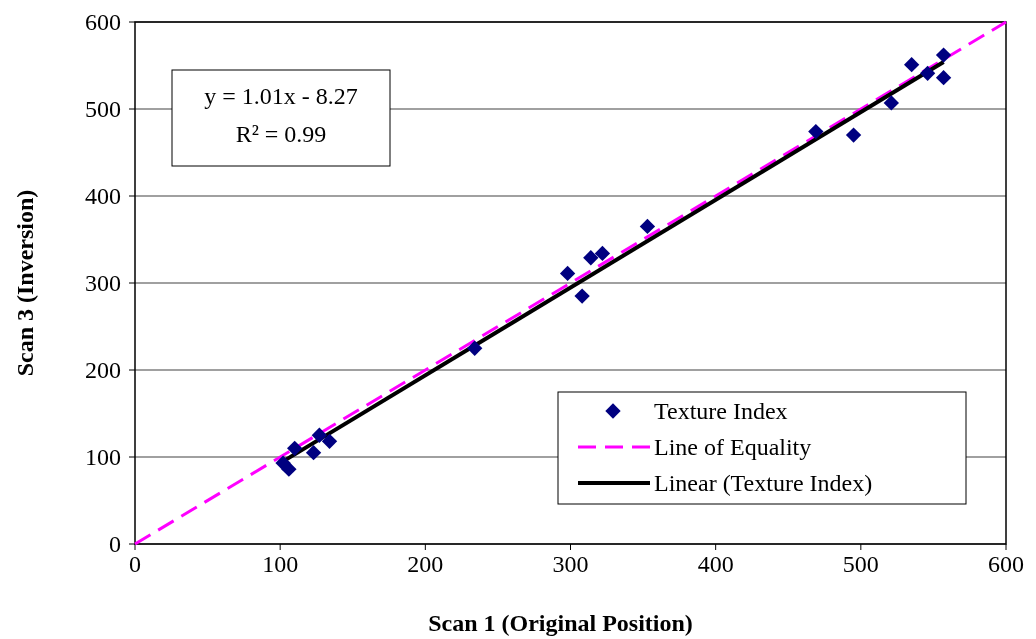  I want to click on annotation: R² = 0.99, so click(281, 134).